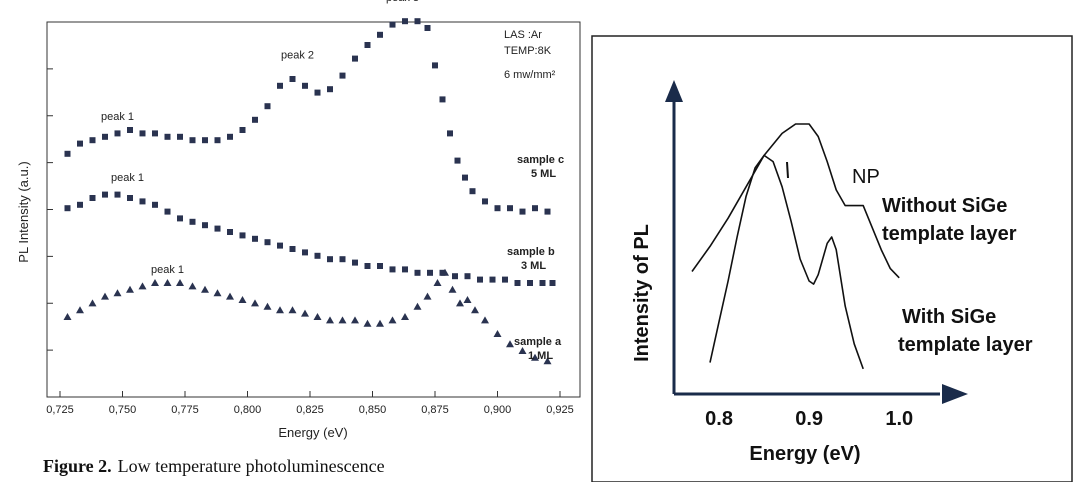 This screenshot has width=1073, height=482. What do you see at coordinates (949, 317) in the screenshot?
I see `curve-label-line1: With SiGe` at bounding box center [949, 317].